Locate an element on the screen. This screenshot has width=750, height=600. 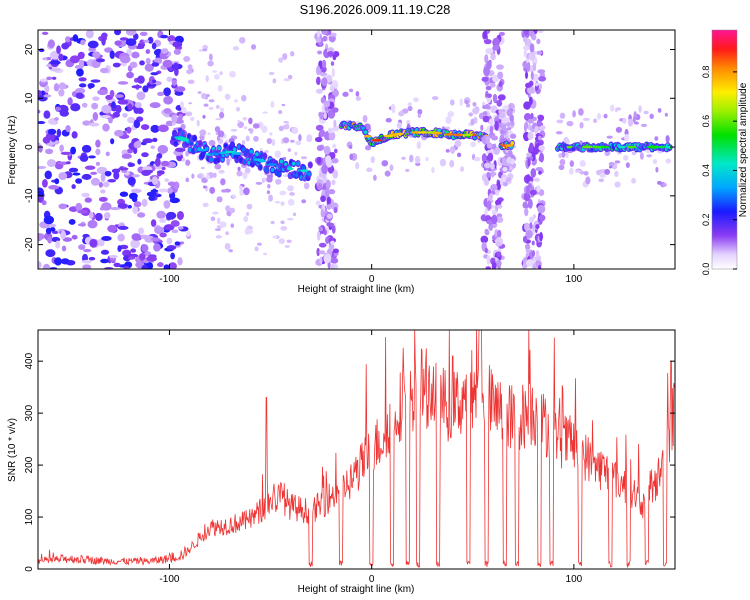
x-tick-label: -100 is located at coordinates (169, 279).